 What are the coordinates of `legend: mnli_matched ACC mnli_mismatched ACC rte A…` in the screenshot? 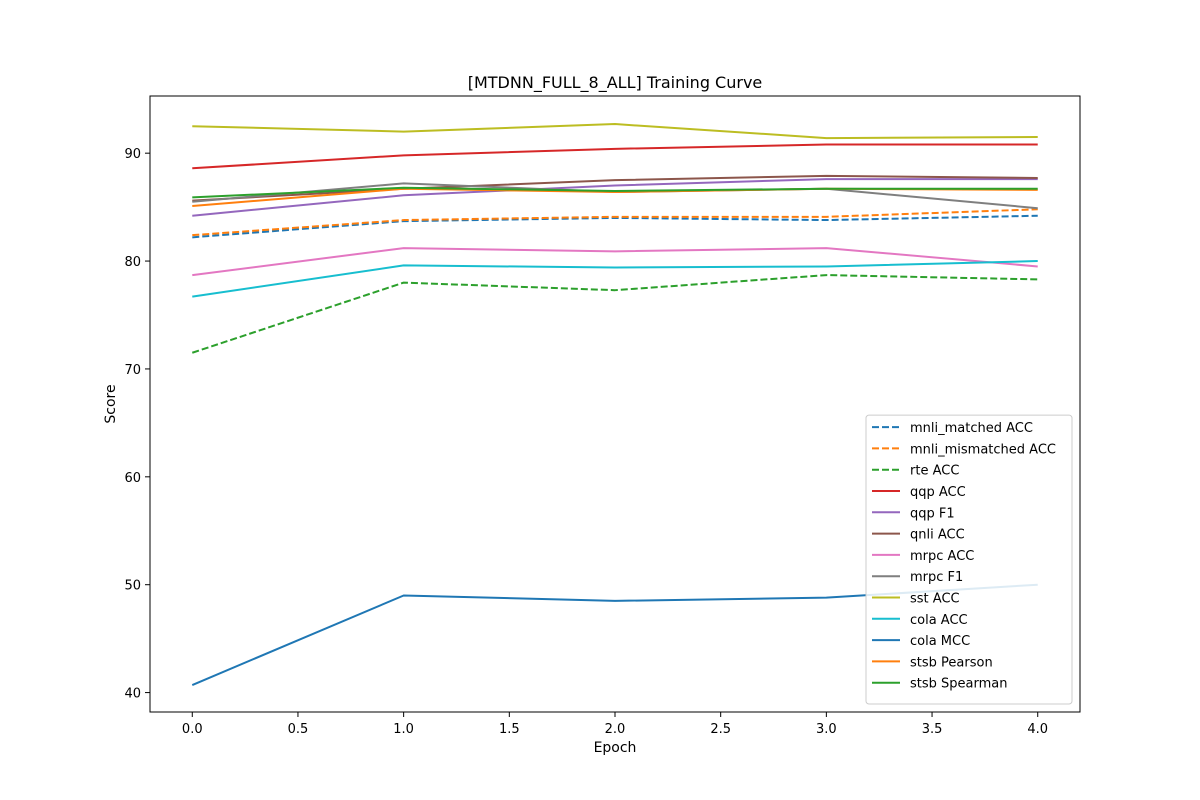 It's located at (969, 559).